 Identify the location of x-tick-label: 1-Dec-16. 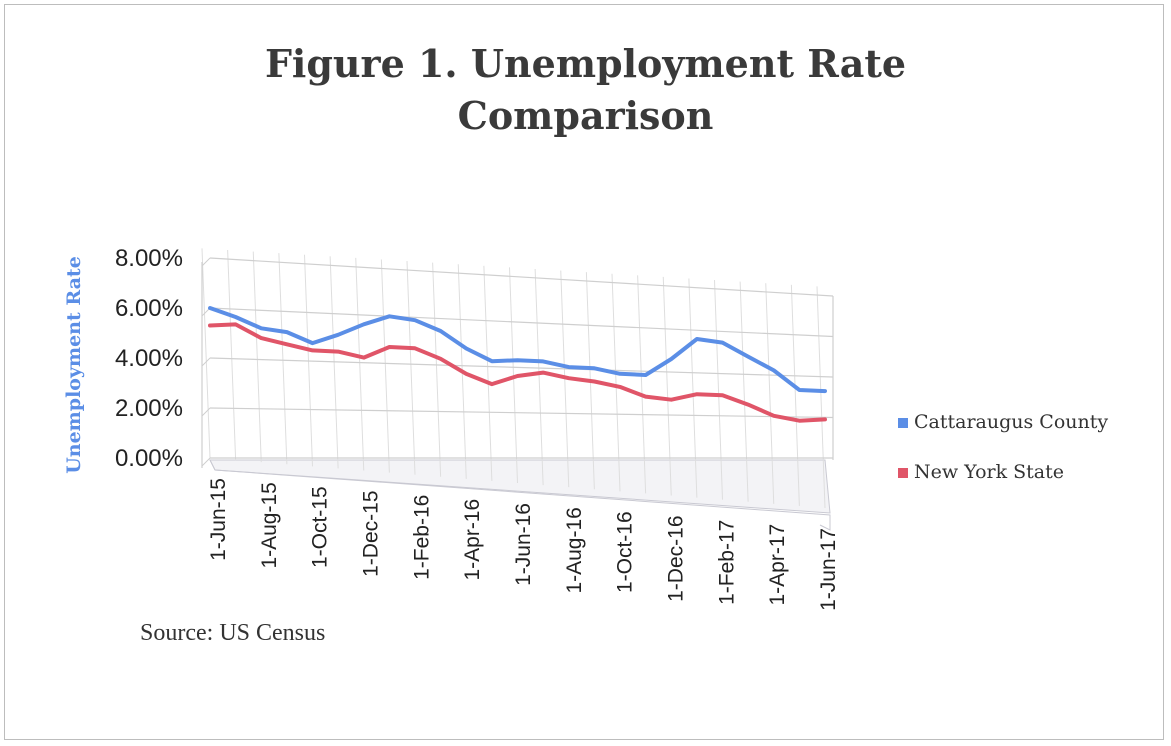
(676, 559).